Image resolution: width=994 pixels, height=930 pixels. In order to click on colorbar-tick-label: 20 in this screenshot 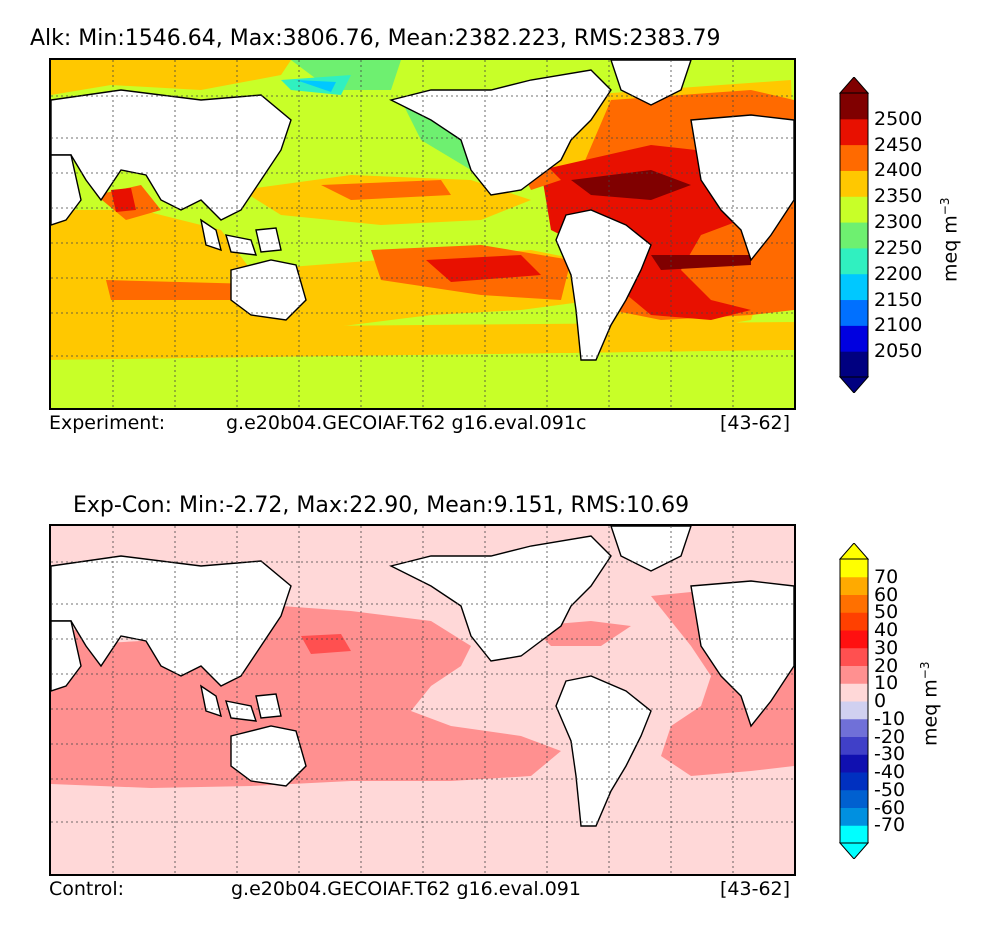, I will do `click(886, 665)`.